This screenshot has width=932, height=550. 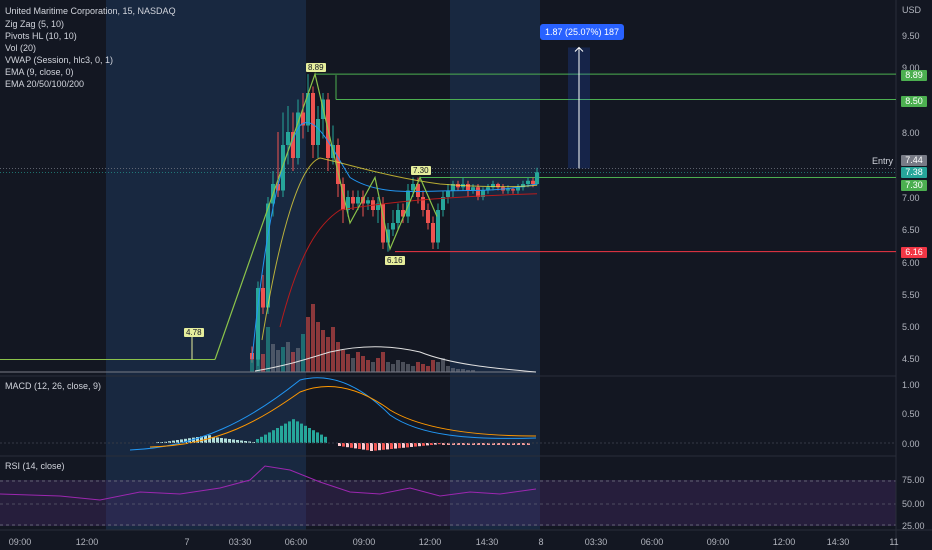 What do you see at coordinates (913, 526) in the screenshot?
I see `rsi-tick: 25.00` at bounding box center [913, 526].